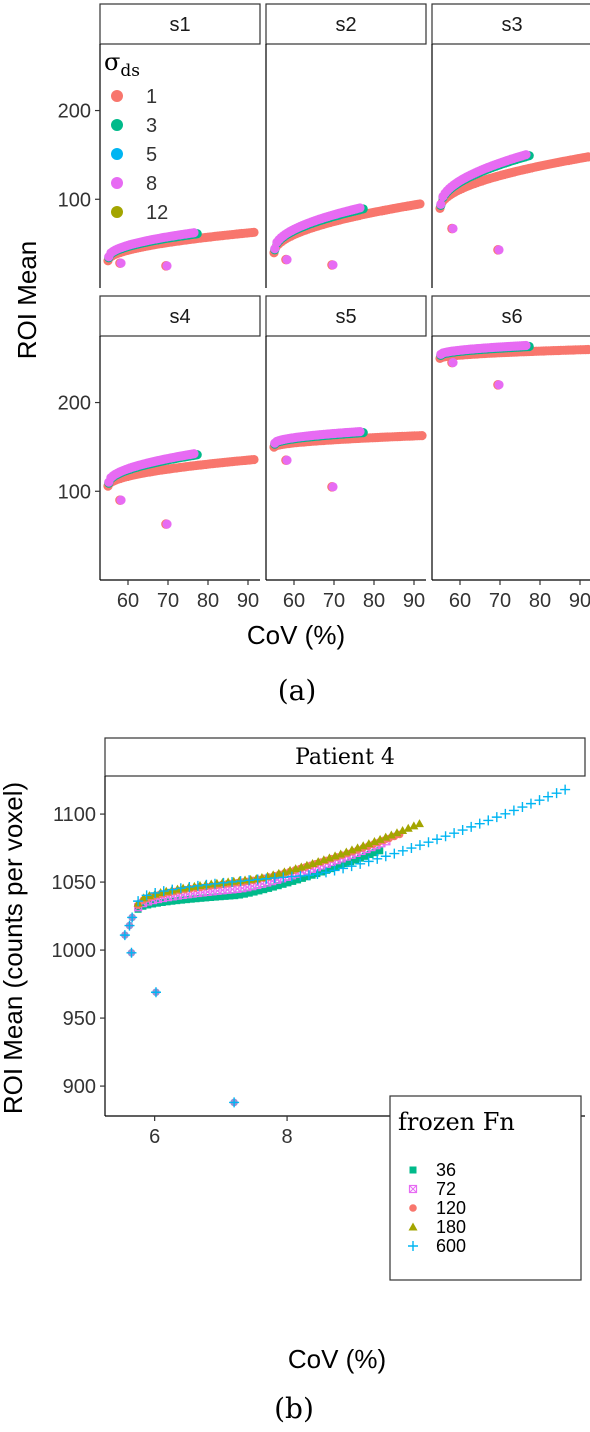 Image resolution: width=590 pixels, height=1432 pixels. What do you see at coordinates (157, 213) in the screenshot?
I see `legend-entry-label: 12` at bounding box center [157, 213].